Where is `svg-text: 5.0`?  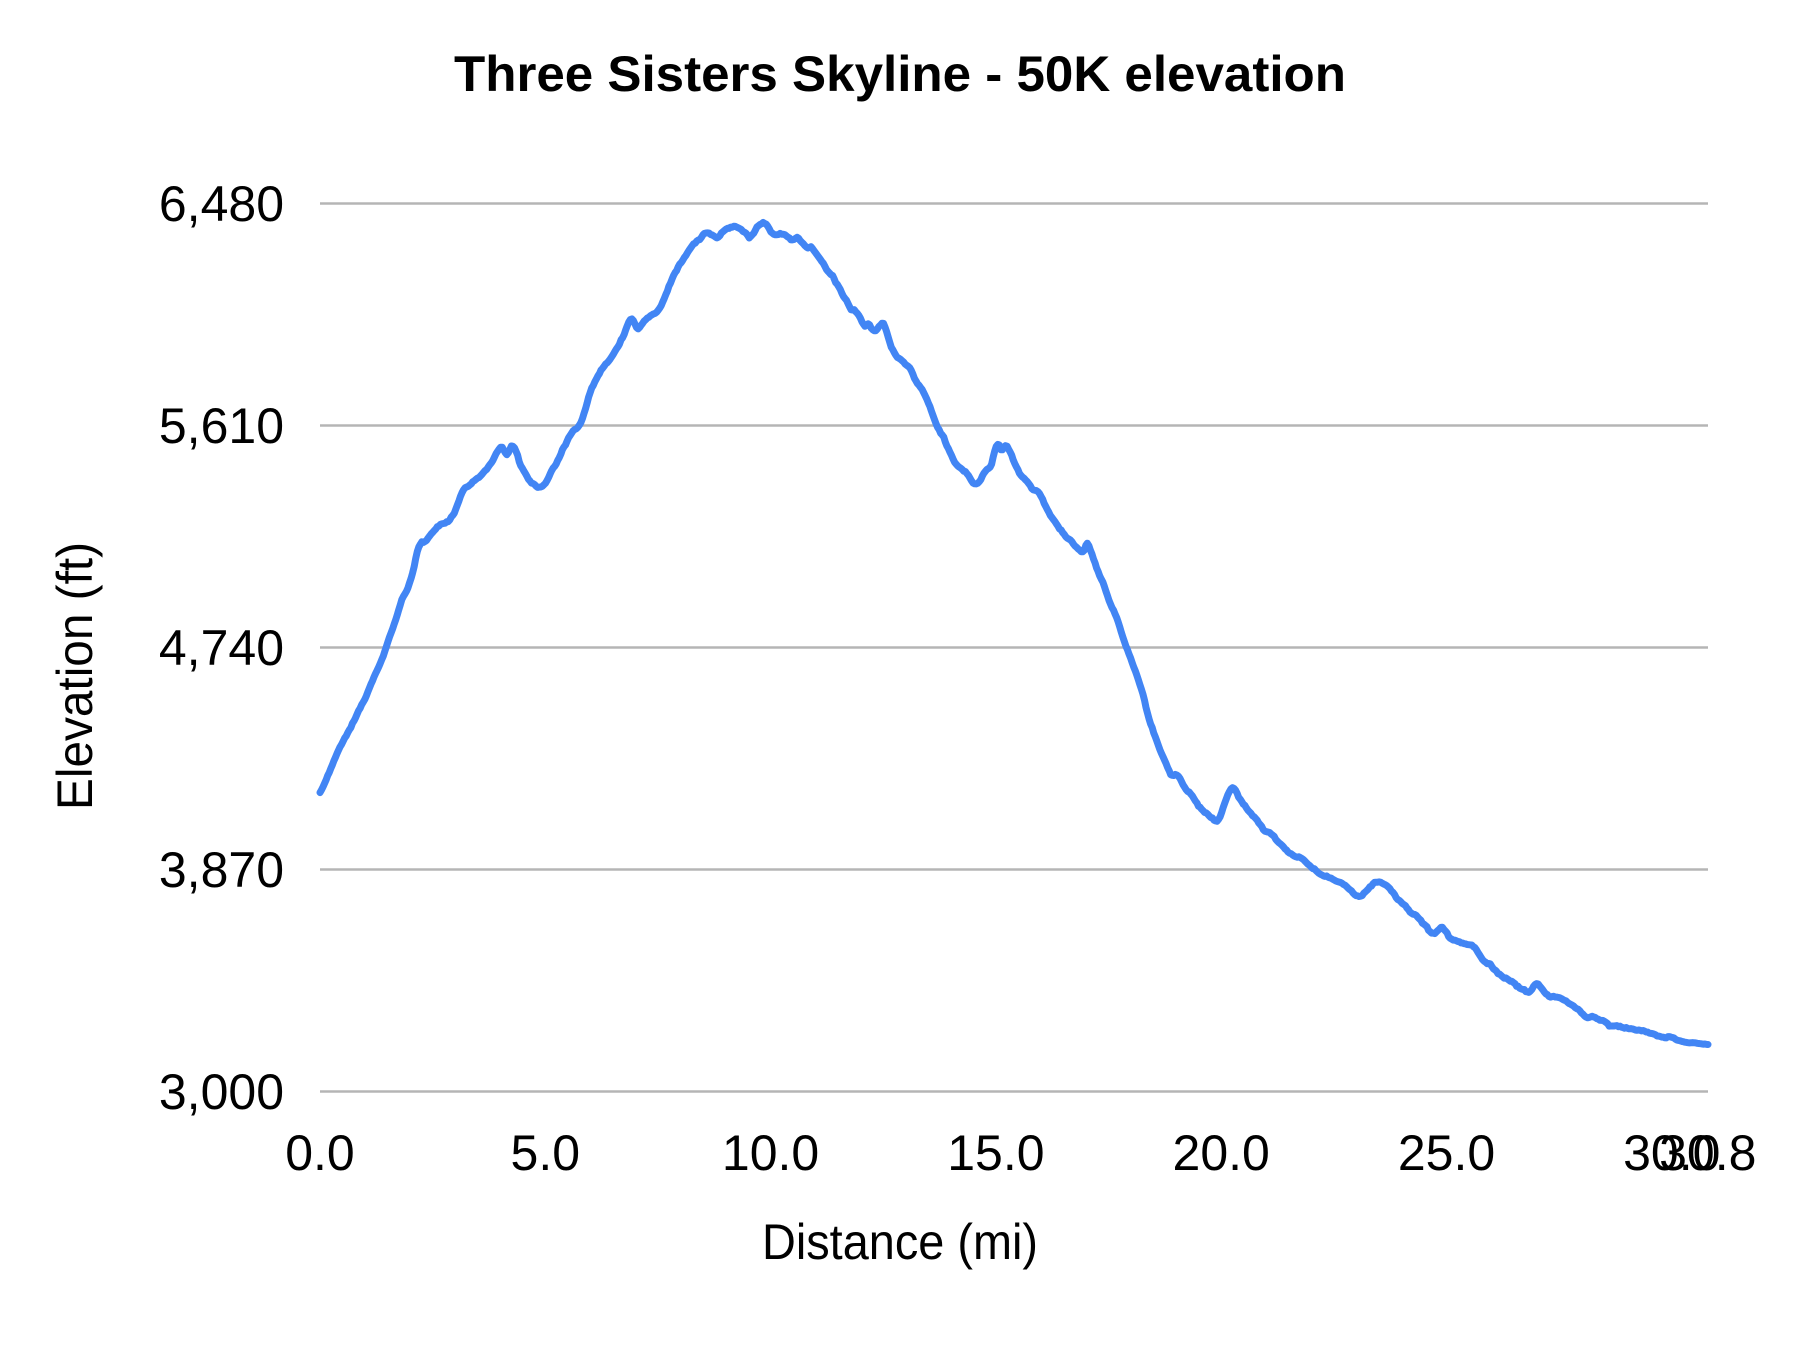 svg-text: 5.0 is located at coordinates (546, 1153).